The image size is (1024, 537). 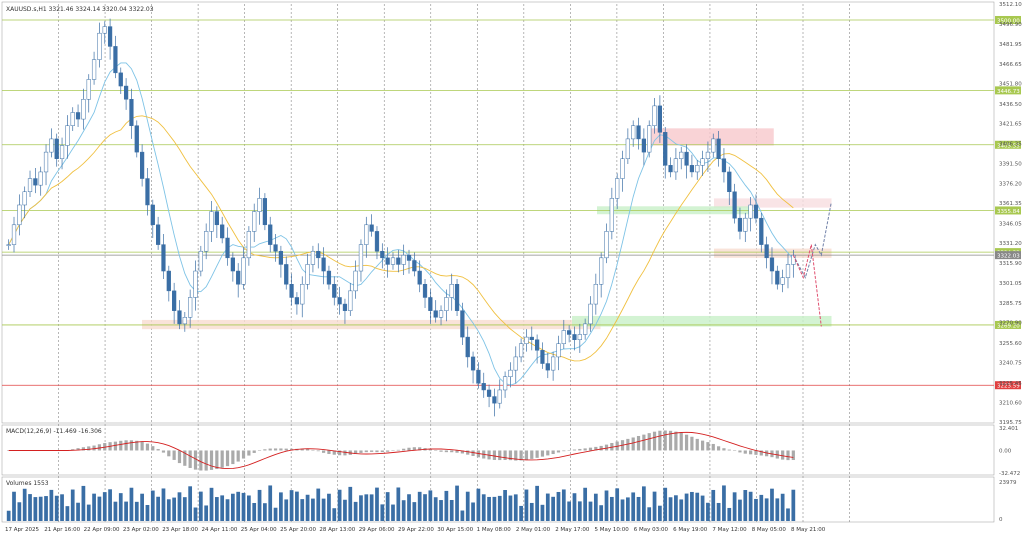 I want to click on time-tick-label: 5 May 10:00, so click(x=612, y=530).